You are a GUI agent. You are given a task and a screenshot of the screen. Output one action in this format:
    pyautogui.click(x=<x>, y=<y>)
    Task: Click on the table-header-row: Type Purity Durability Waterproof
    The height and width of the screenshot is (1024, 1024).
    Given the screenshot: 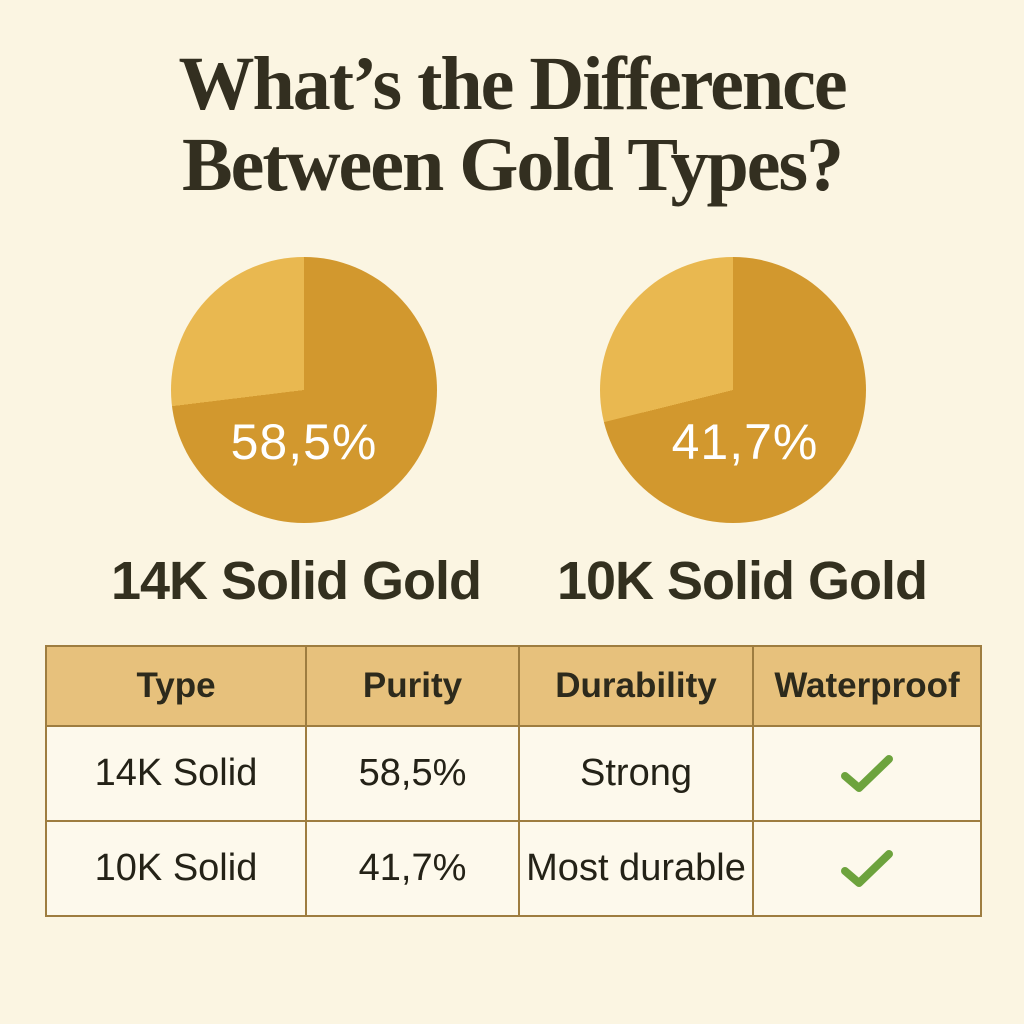 What is the action you would take?
    pyautogui.click(x=513, y=686)
    